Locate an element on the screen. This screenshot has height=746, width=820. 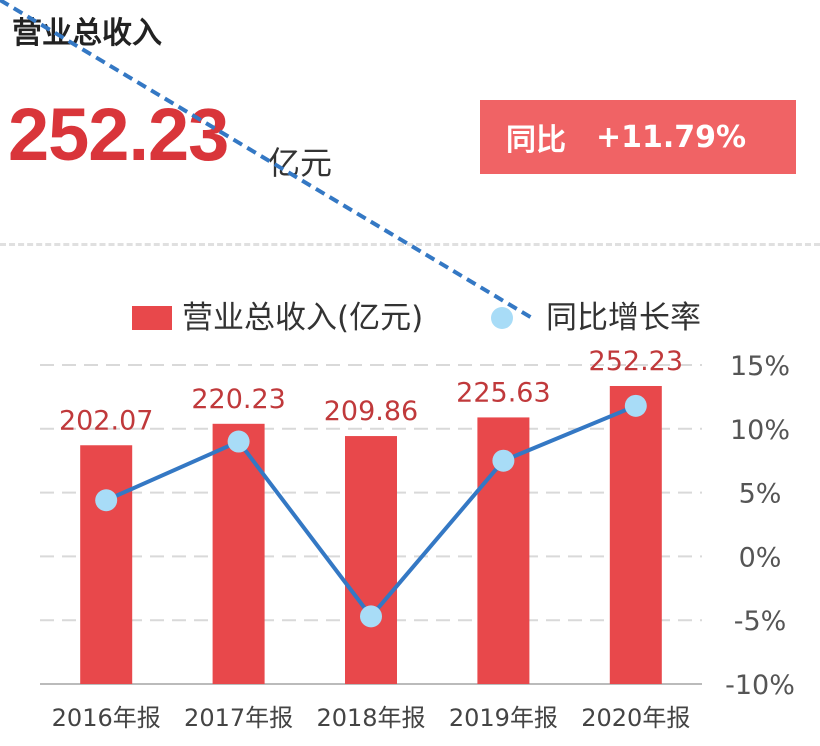
x-tick-label: 2018年报 is located at coordinates (370, 718).